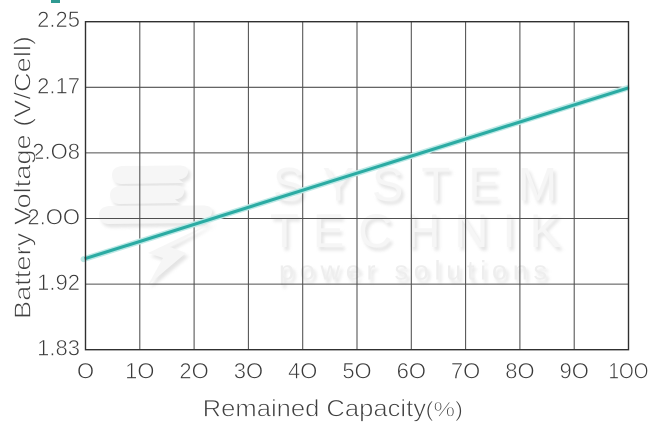 This screenshot has width=660, height=432. I want to click on svg-text: Remained Capacity, so click(314, 409).